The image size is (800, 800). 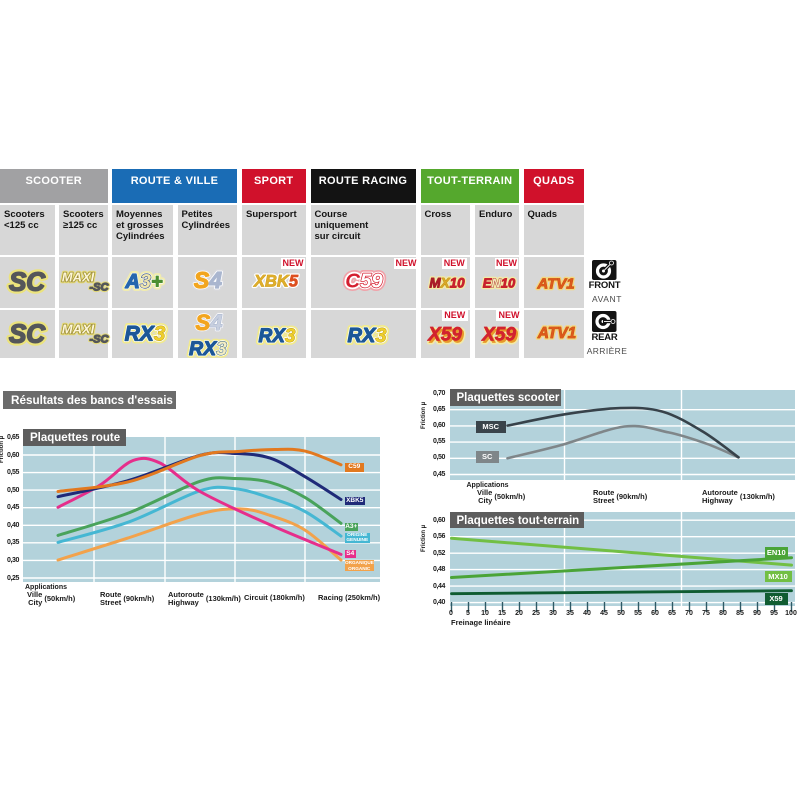 What do you see at coordinates (499, 283) in the screenshot?
I see `svg-text: EN10` at bounding box center [499, 283].